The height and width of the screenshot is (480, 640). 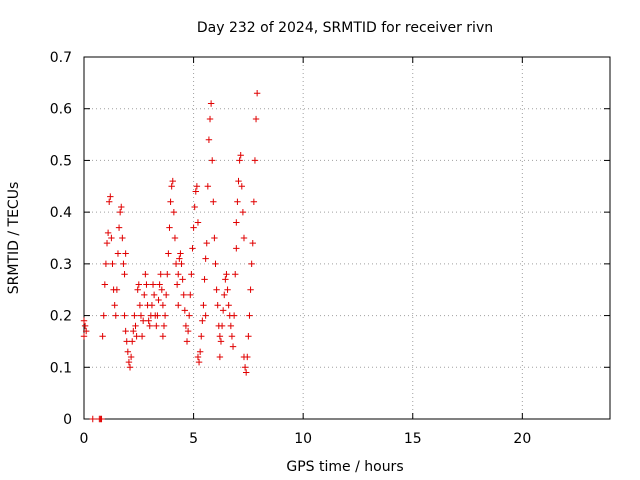 What do you see at coordinates (61, 213) in the screenshot?
I see `y-tick-label: 0.4` at bounding box center [61, 213].